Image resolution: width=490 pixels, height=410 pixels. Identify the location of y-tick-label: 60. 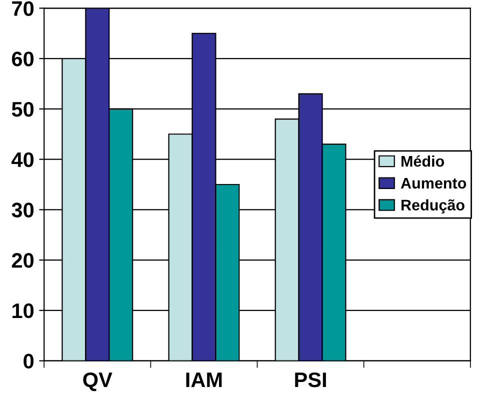
(23, 59).